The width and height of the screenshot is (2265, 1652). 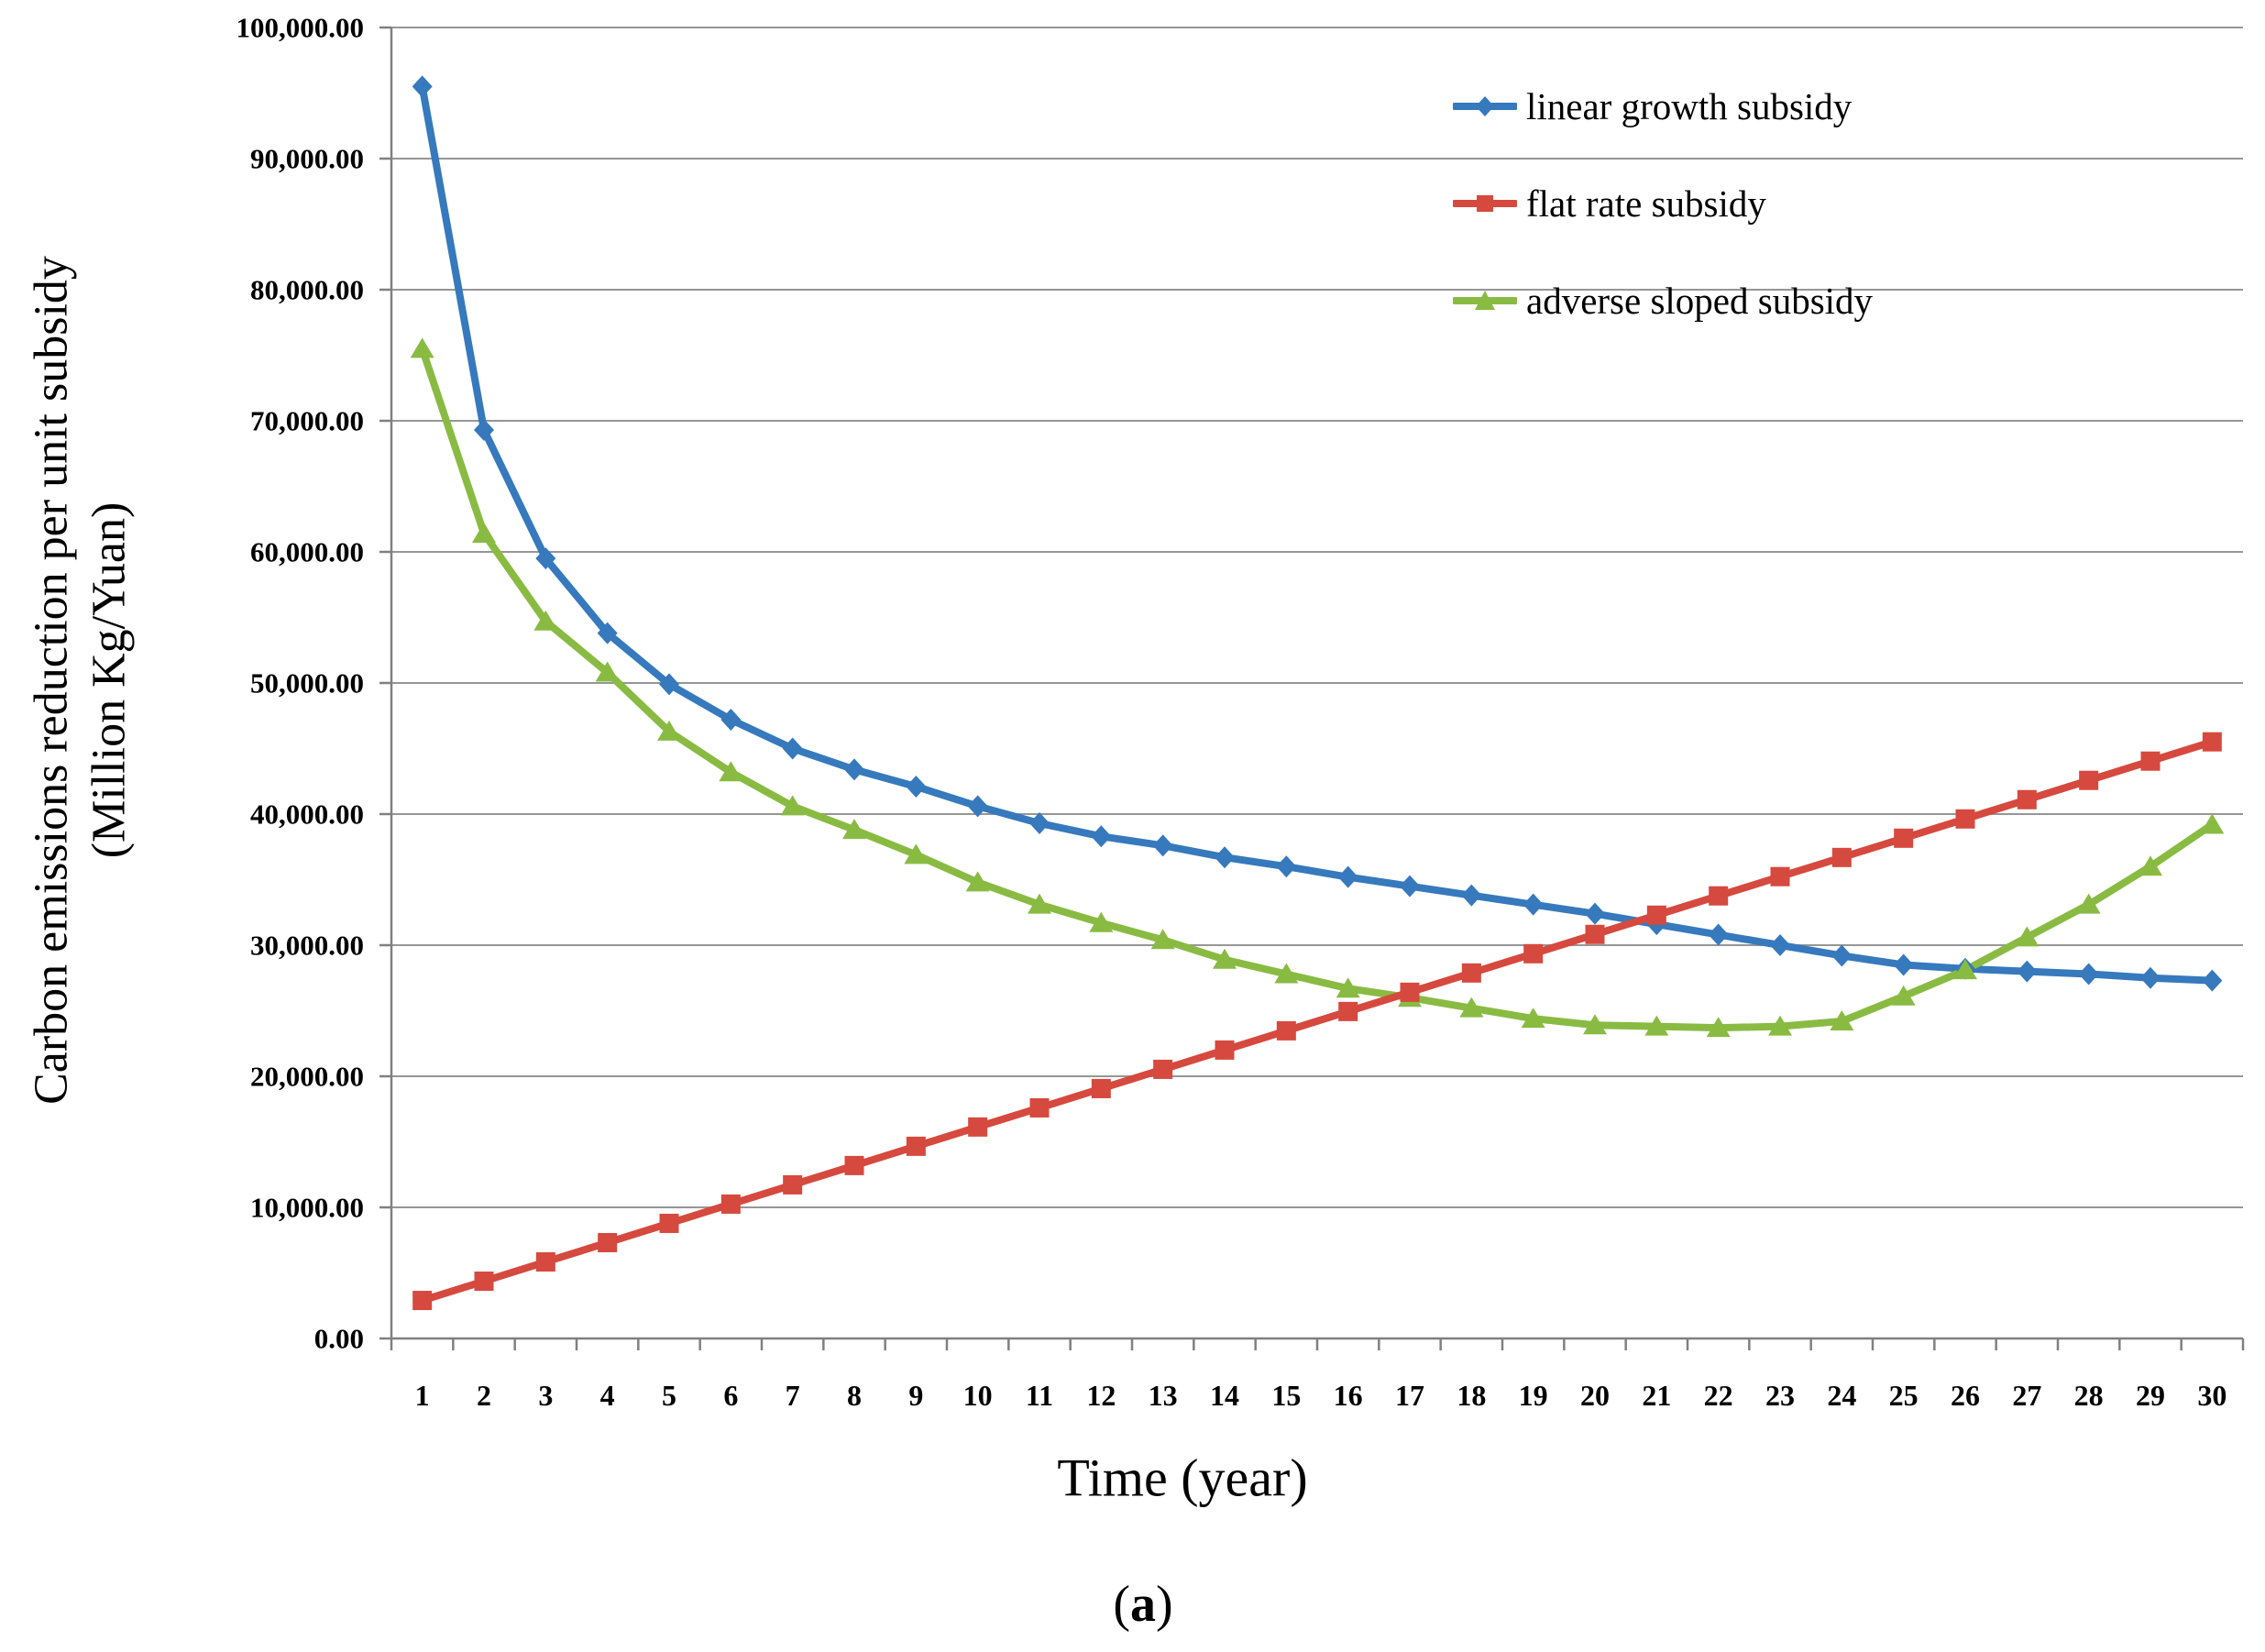 I want to click on x-tick-label: 30, so click(x=2212, y=1395).